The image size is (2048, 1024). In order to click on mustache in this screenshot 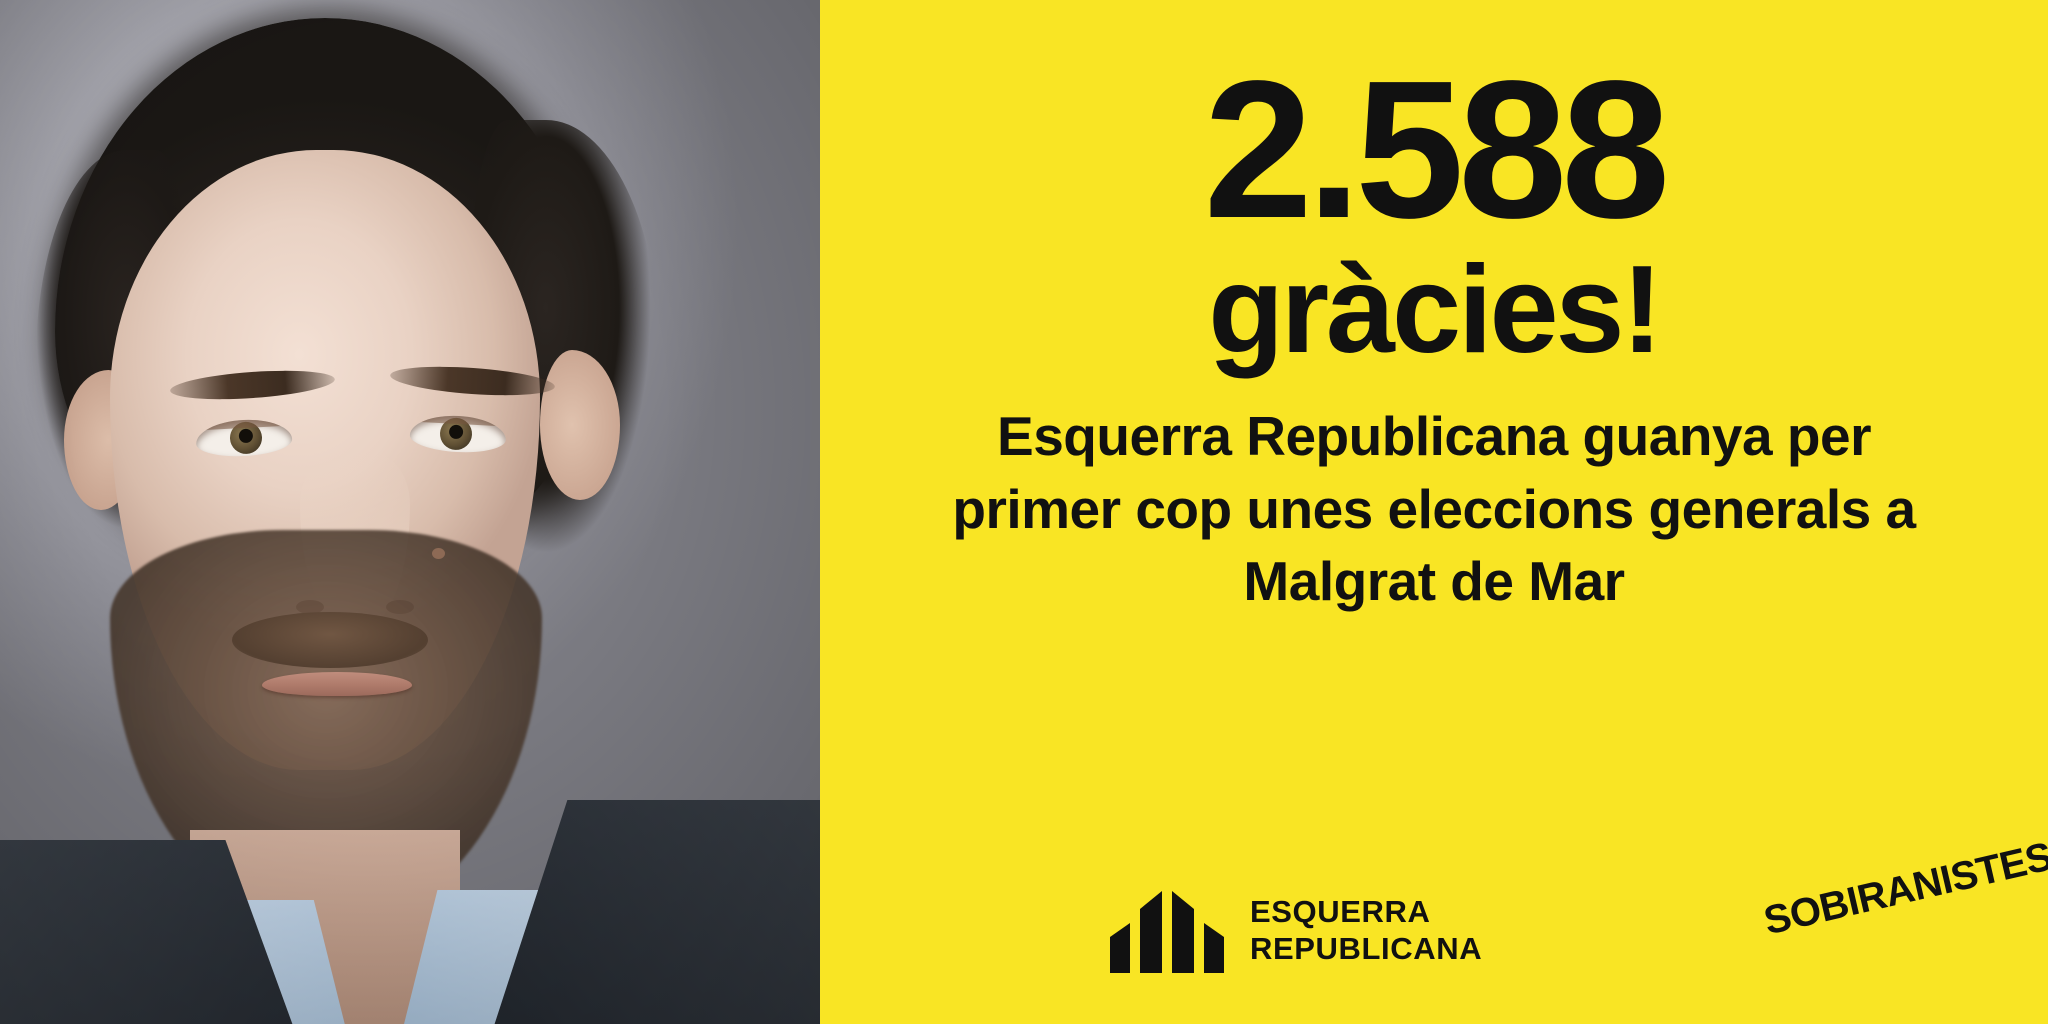, I will do `click(330, 640)`.